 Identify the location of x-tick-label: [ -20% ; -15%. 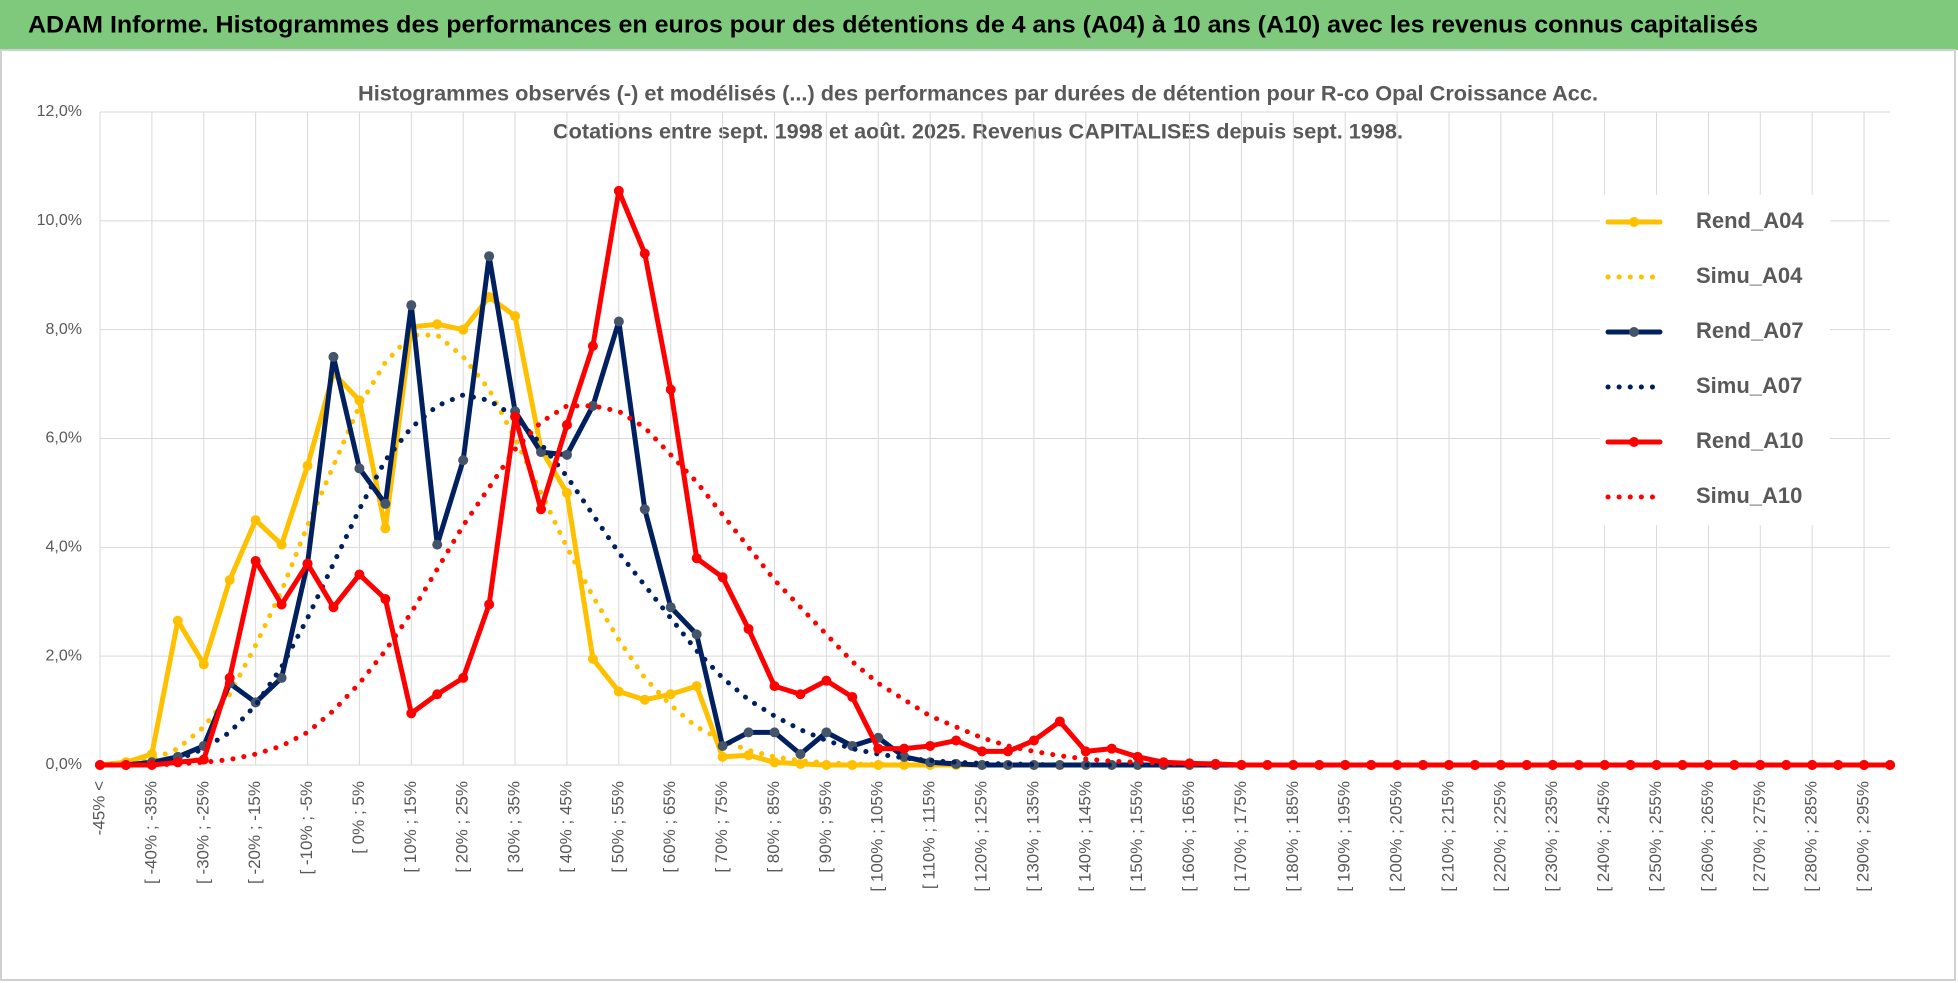
(254, 832).